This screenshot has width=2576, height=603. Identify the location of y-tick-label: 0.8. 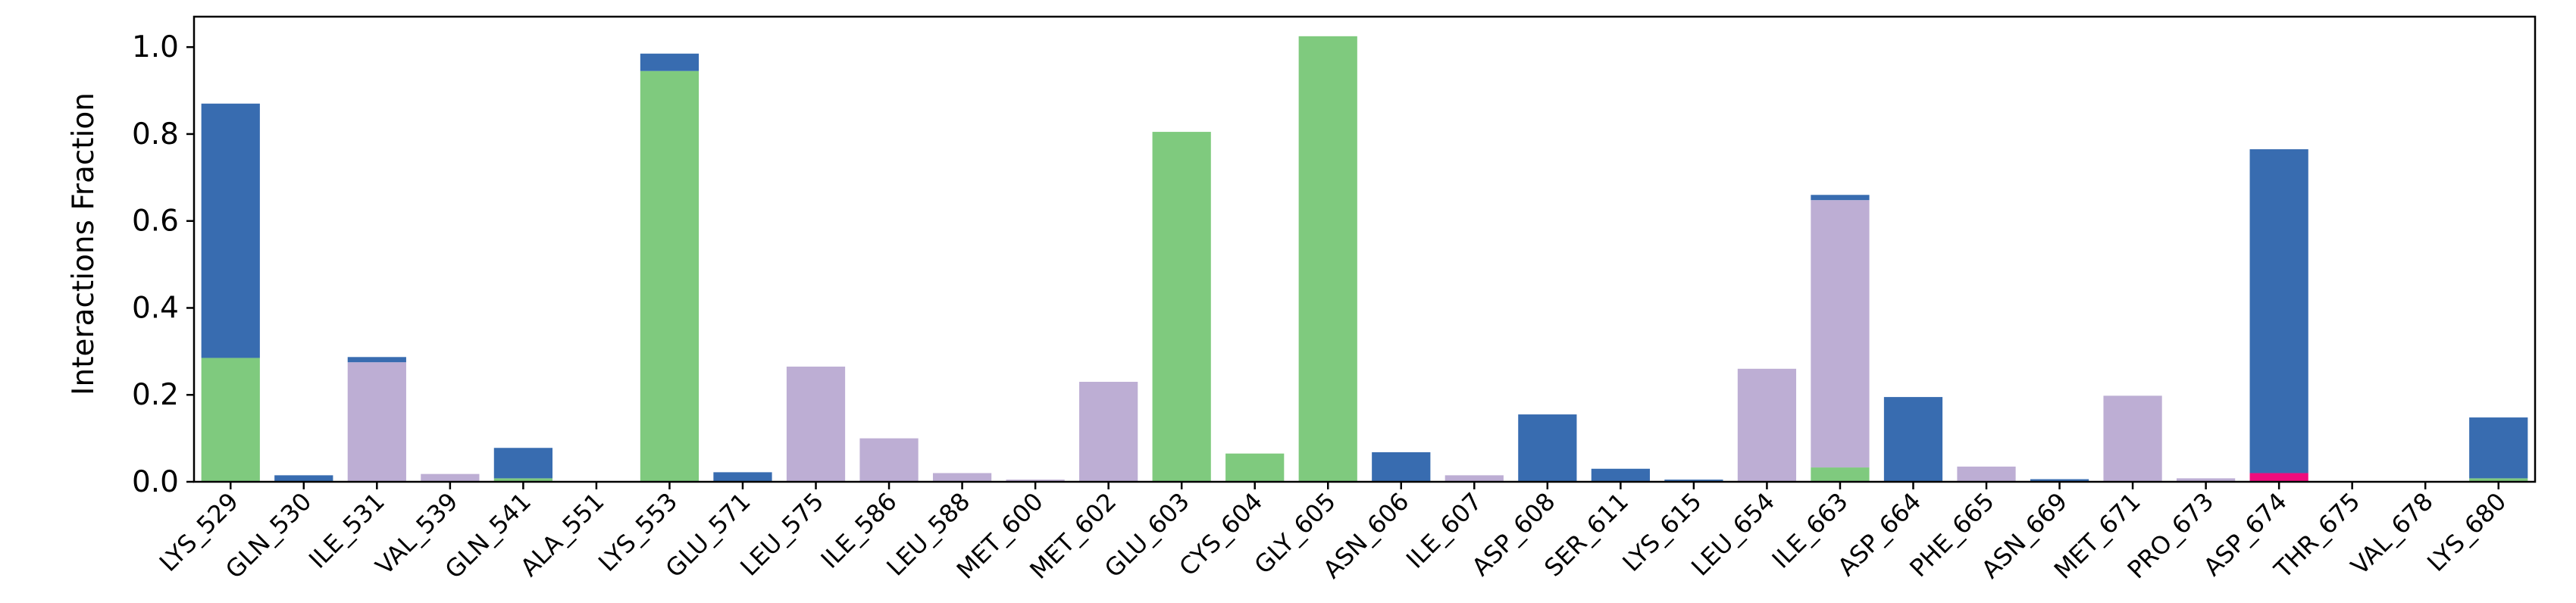
(155, 134).